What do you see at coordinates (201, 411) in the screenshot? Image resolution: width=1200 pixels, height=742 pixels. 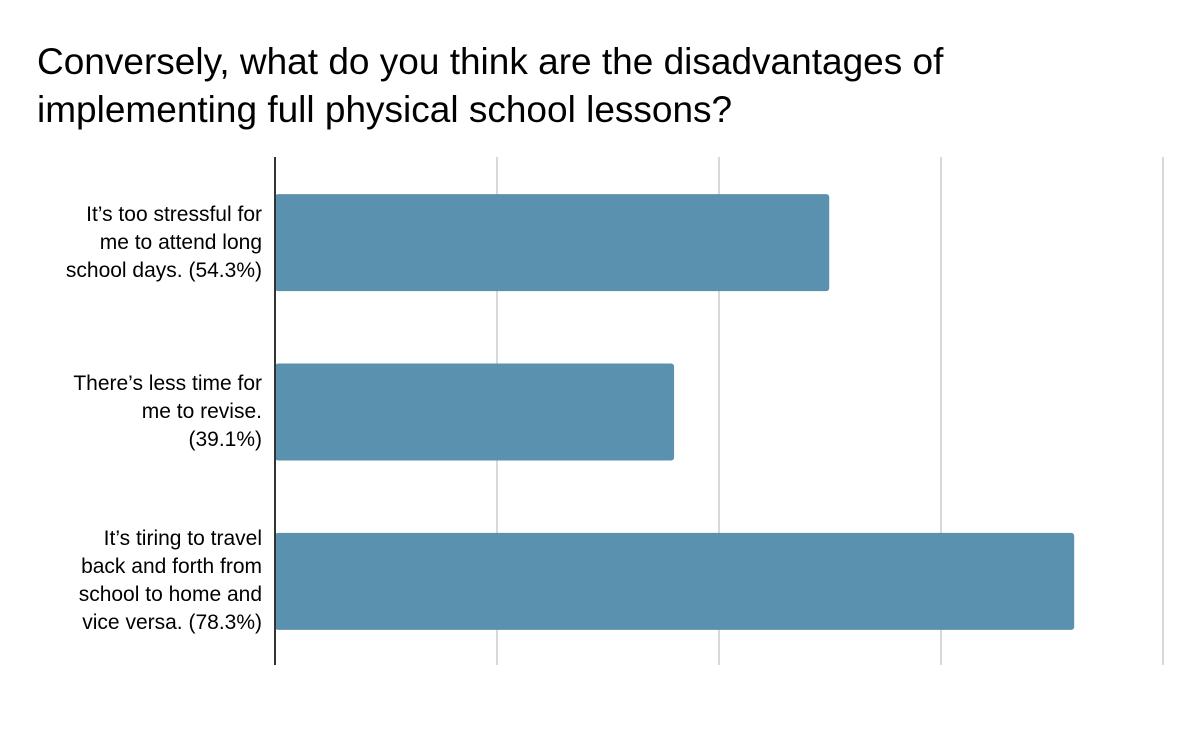 I see `category-label-line: me to revise.` at bounding box center [201, 411].